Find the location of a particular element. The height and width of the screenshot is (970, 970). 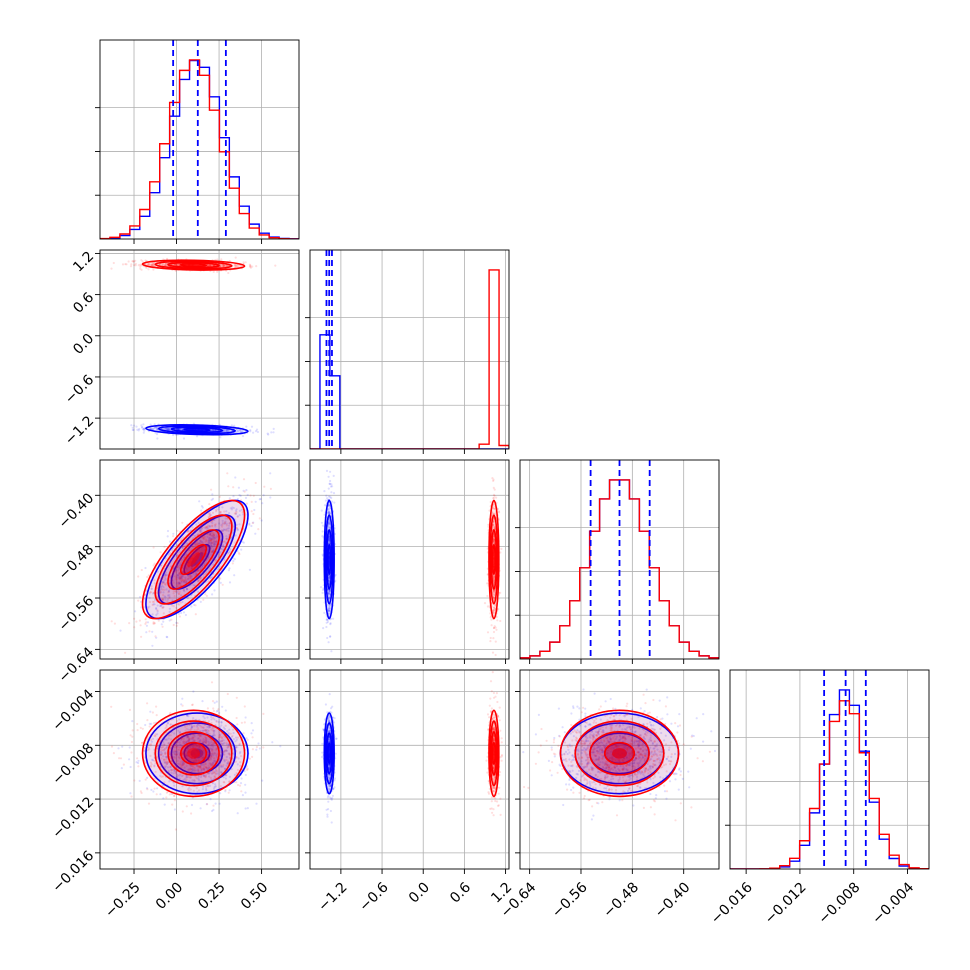

x-tick-label: −0.6 is located at coordinates (373, 896).